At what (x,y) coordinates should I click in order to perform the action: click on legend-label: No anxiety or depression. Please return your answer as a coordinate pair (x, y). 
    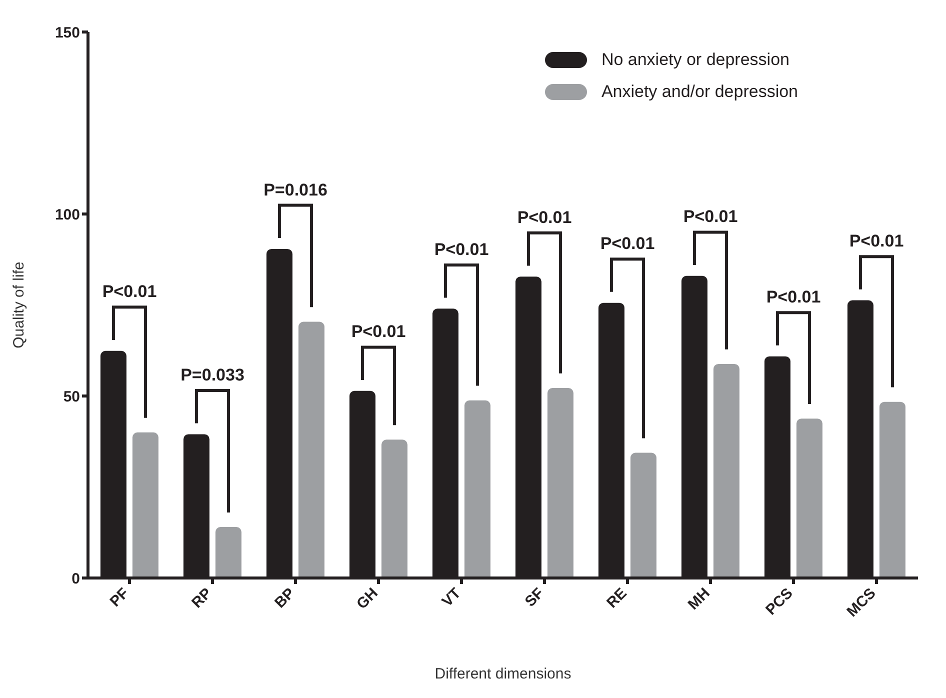
    Looking at the image, I should click on (695, 60).